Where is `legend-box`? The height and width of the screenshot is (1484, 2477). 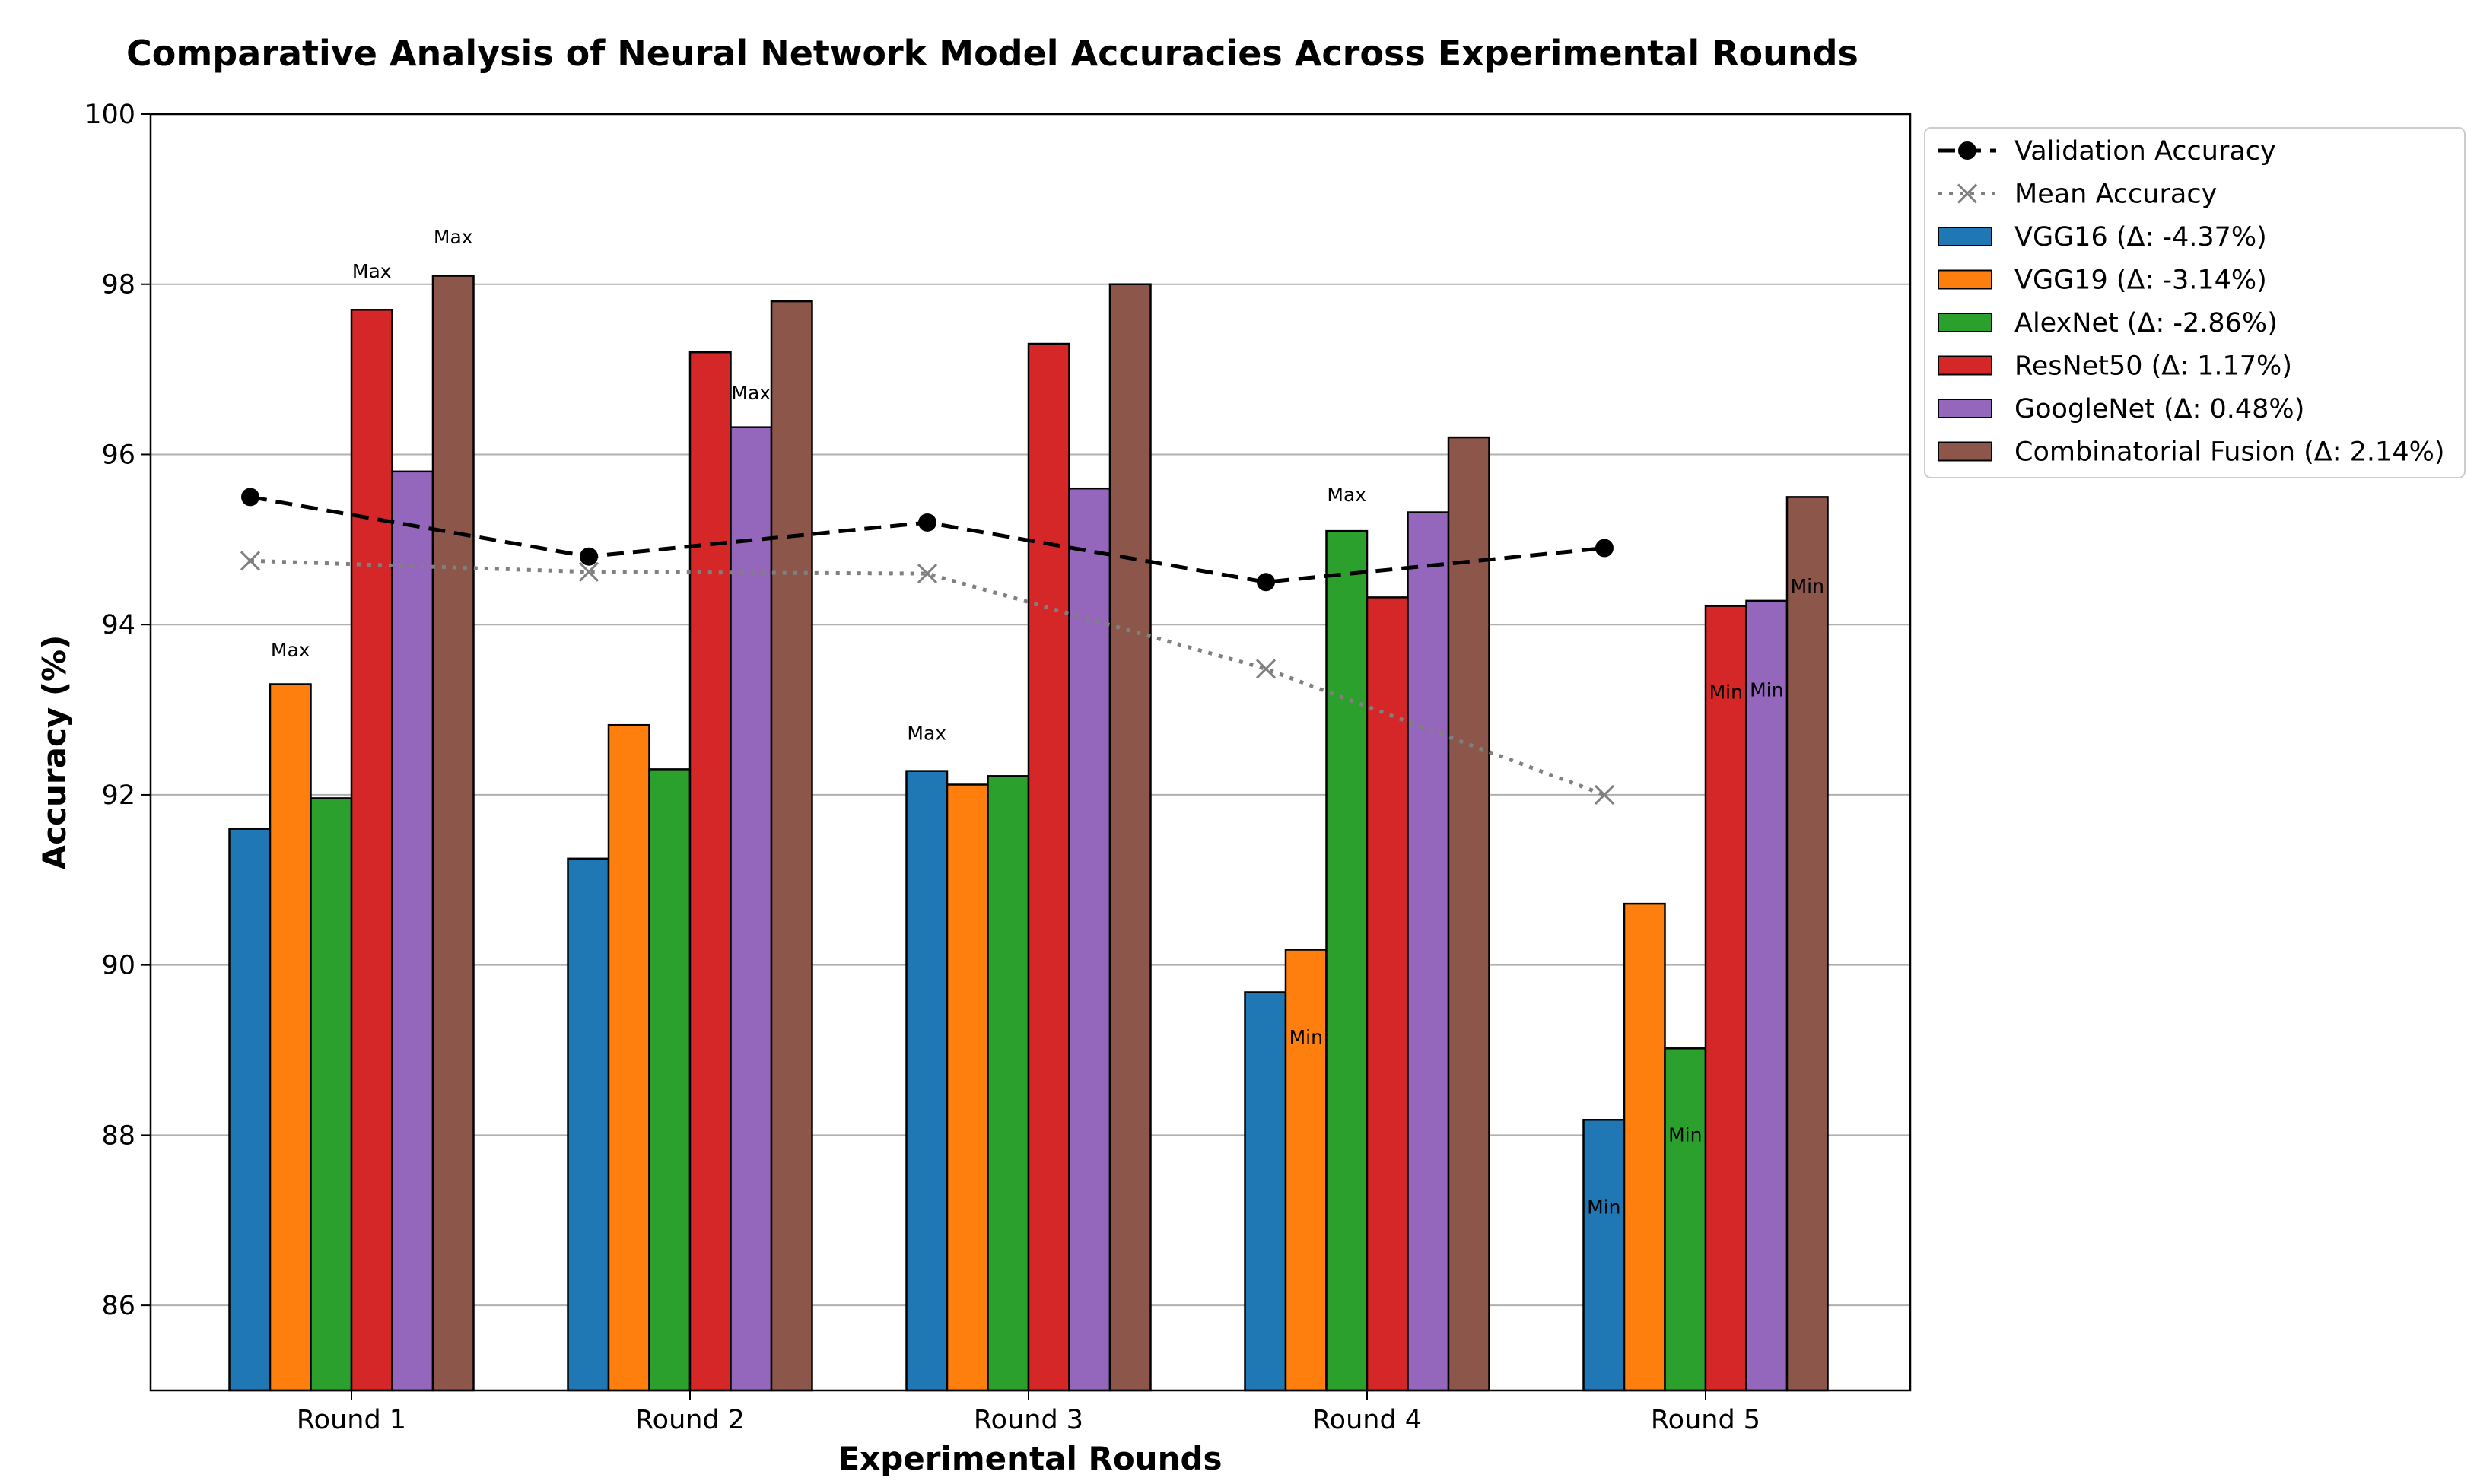
legend-box is located at coordinates (2195, 302).